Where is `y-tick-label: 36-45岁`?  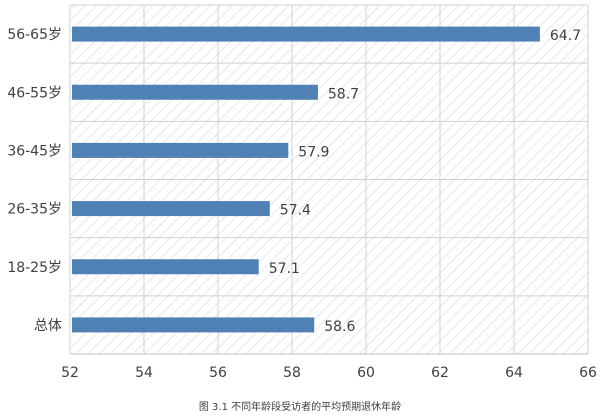 y-tick-label: 36-45岁 is located at coordinates (34, 151).